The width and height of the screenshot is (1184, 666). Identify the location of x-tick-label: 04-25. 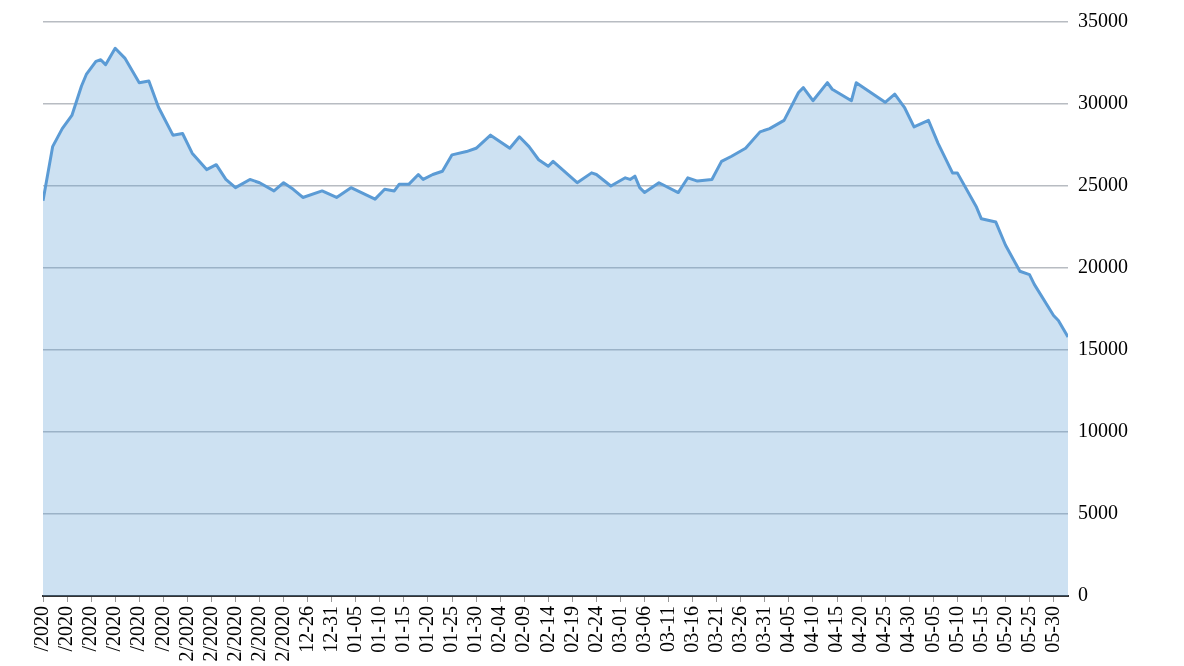
(883, 629).